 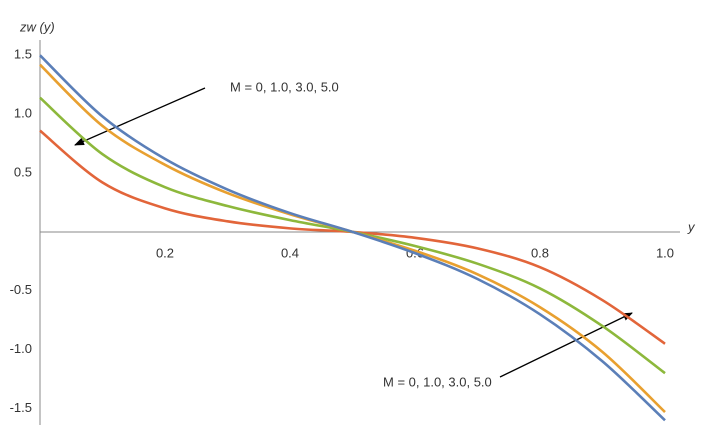 What do you see at coordinates (37, 26) in the screenshot?
I see `y-axis-label: zw (y)` at bounding box center [37, 26].